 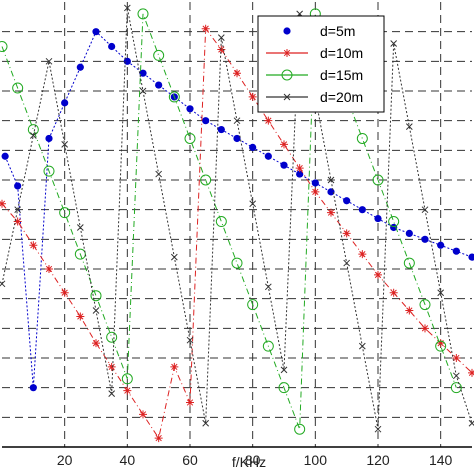 I want to click on legend: d=5m d=10m d=15m d=20m, so click(x=321, y=64).